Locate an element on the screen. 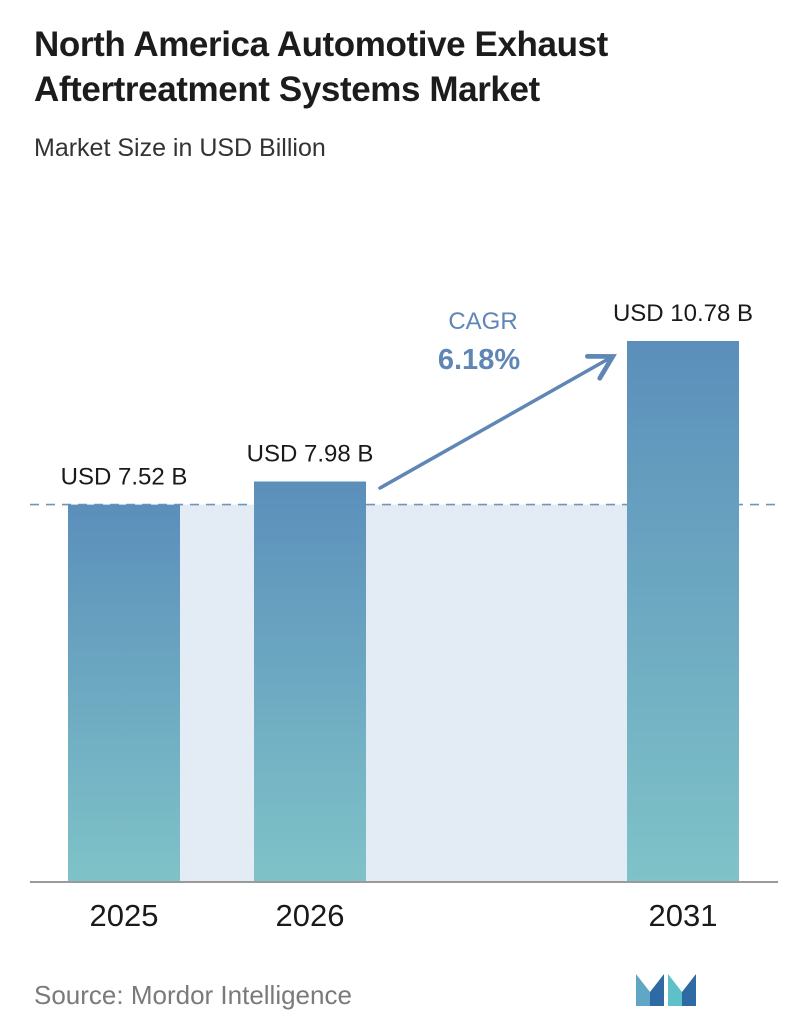  bar-2025 is located at coordinates (124, 693).